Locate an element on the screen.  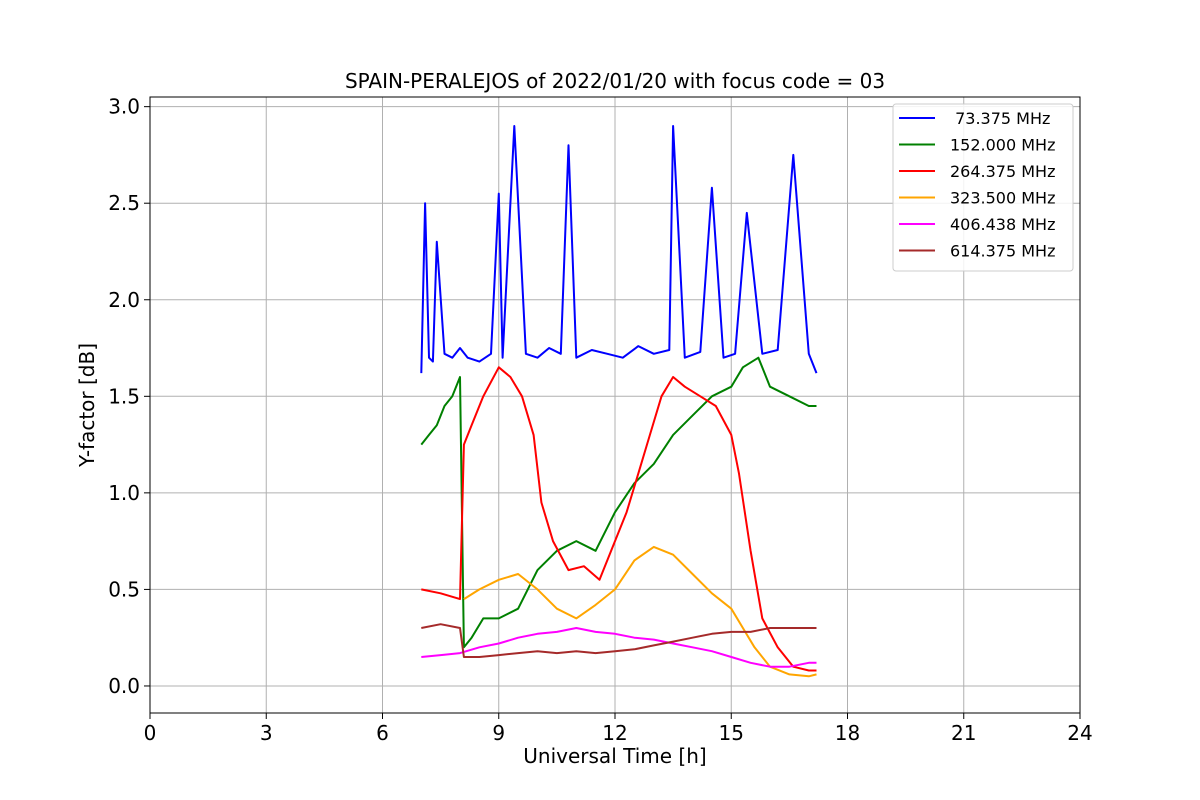
legend-label: 73.375 MHz is located at coordinates (1000, 118).